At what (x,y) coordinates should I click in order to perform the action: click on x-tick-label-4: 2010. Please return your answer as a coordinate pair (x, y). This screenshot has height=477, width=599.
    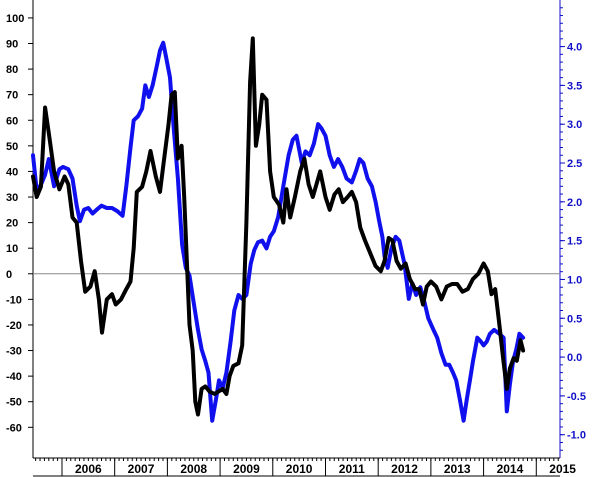
    Looking at the image, I should click on (299, 469).